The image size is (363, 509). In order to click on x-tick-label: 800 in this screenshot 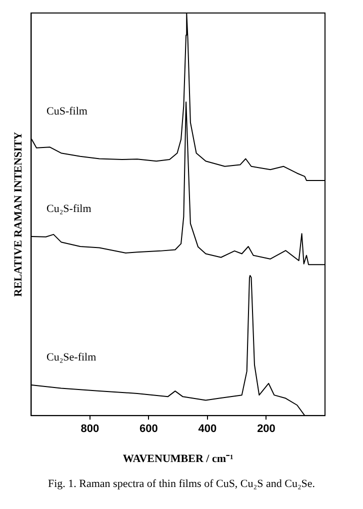, I will do `click(90, 429)`.